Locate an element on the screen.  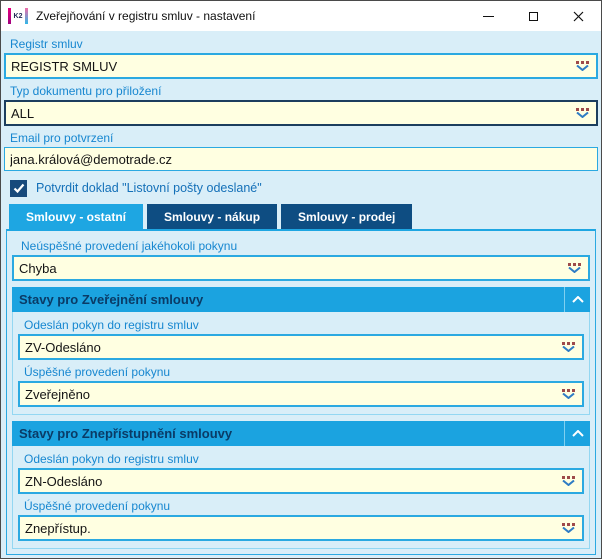
registr-smluv-input: REGISTR SMLUV is located at coordinates (301, 66).